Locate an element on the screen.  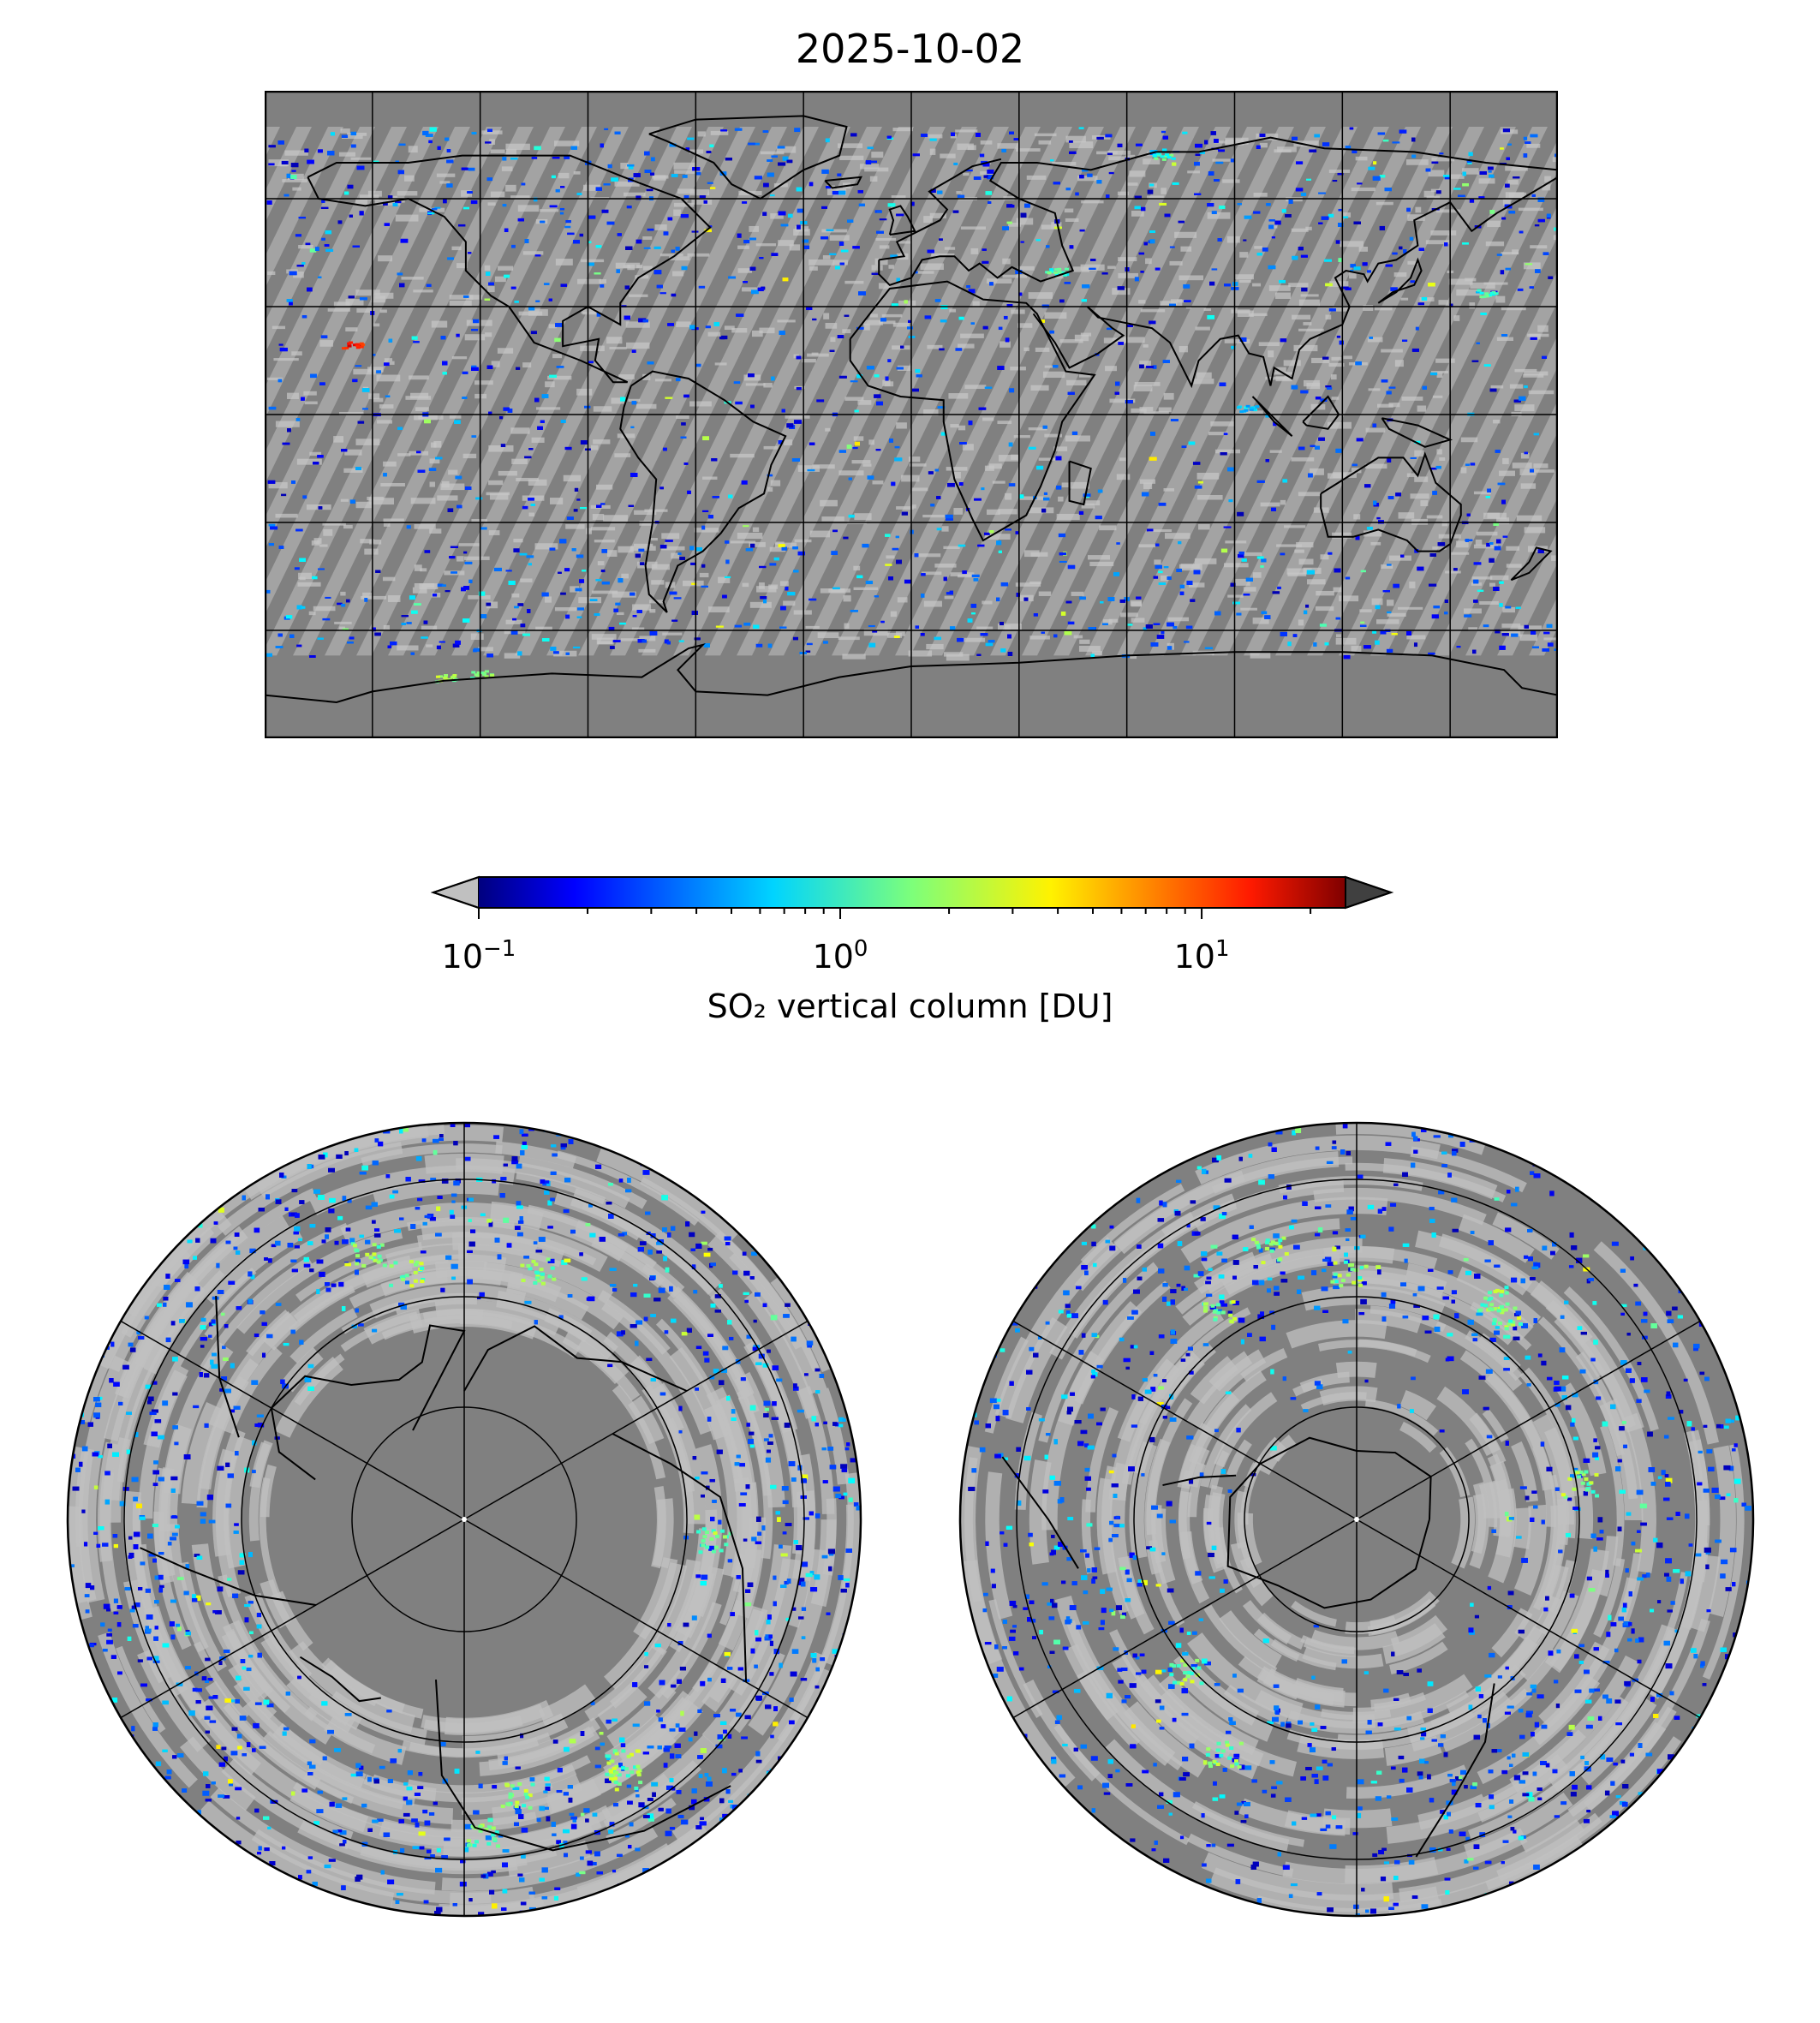
north-gridlines is located at coordinates (464, 1519).